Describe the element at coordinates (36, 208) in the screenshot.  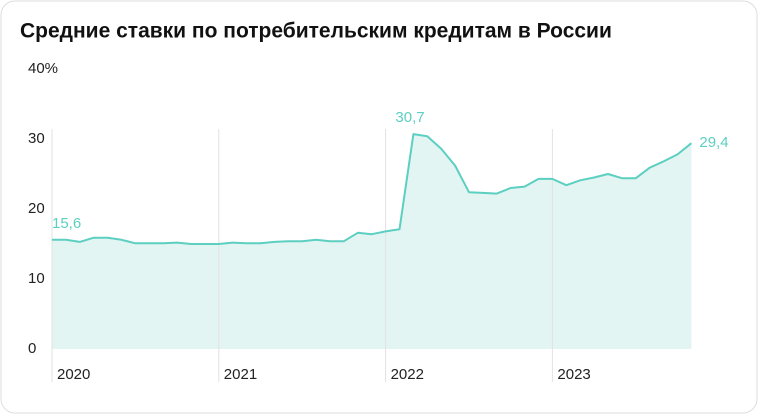
I see `y-tick-label: 20` at that location.